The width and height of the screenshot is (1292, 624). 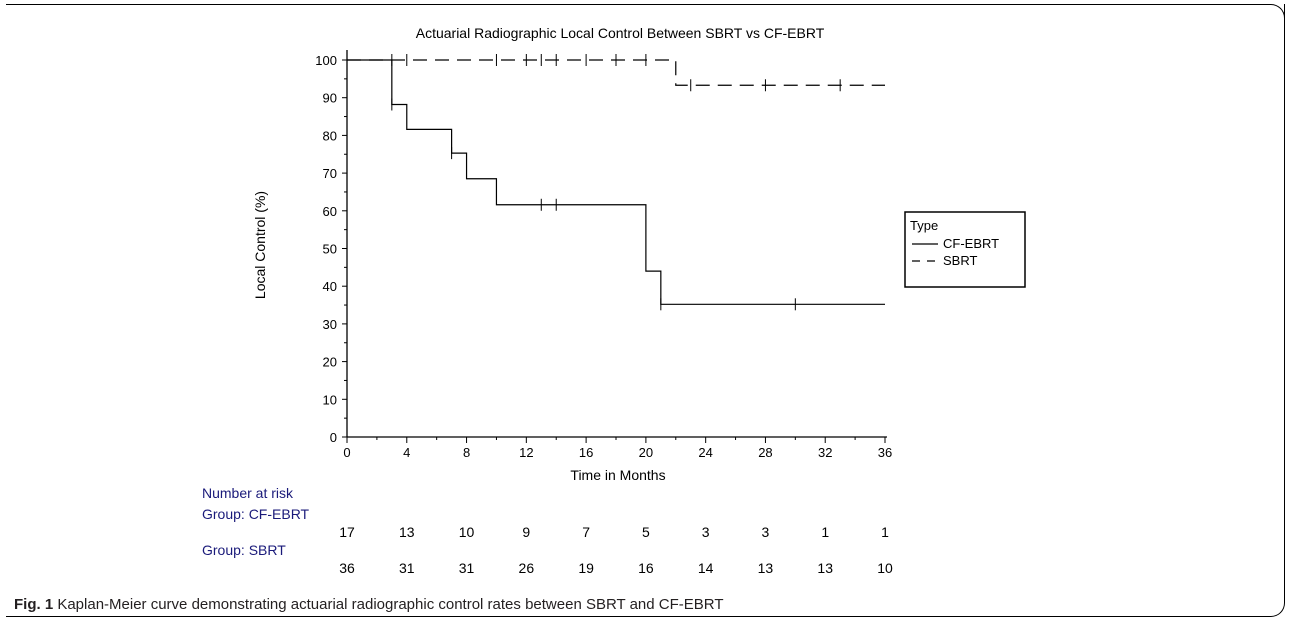 I want to click on y-tick-label: 0, so click(x=333, y=437).